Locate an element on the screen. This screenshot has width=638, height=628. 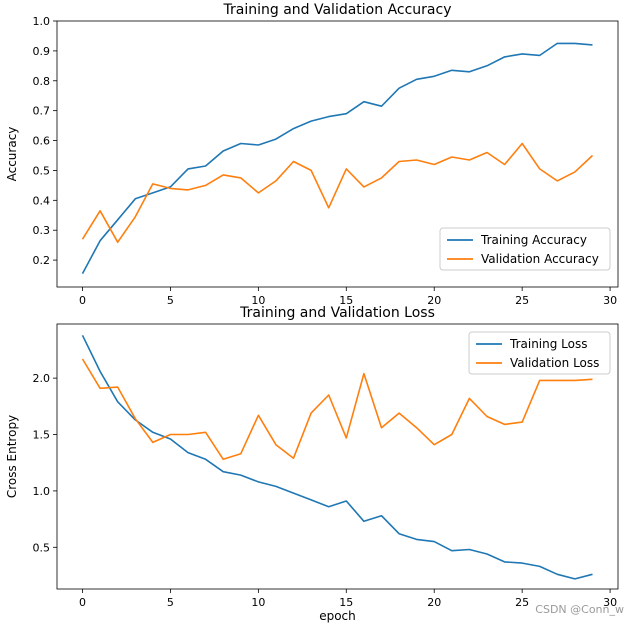
y-tick-label: 0.2 is located at coordinates (42, 260).